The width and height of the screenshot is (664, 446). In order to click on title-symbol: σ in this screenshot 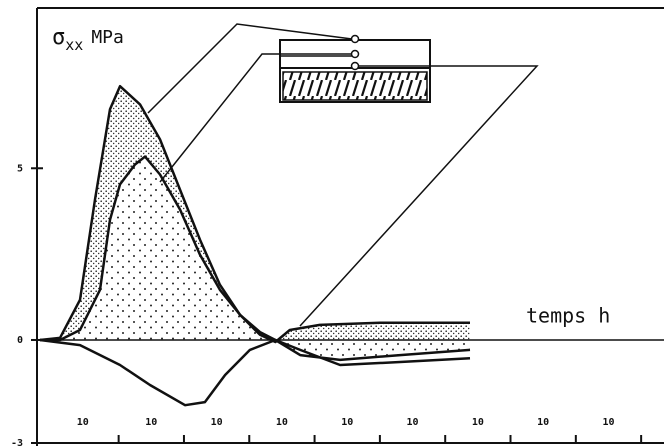, I will do `click(58, 37)`.